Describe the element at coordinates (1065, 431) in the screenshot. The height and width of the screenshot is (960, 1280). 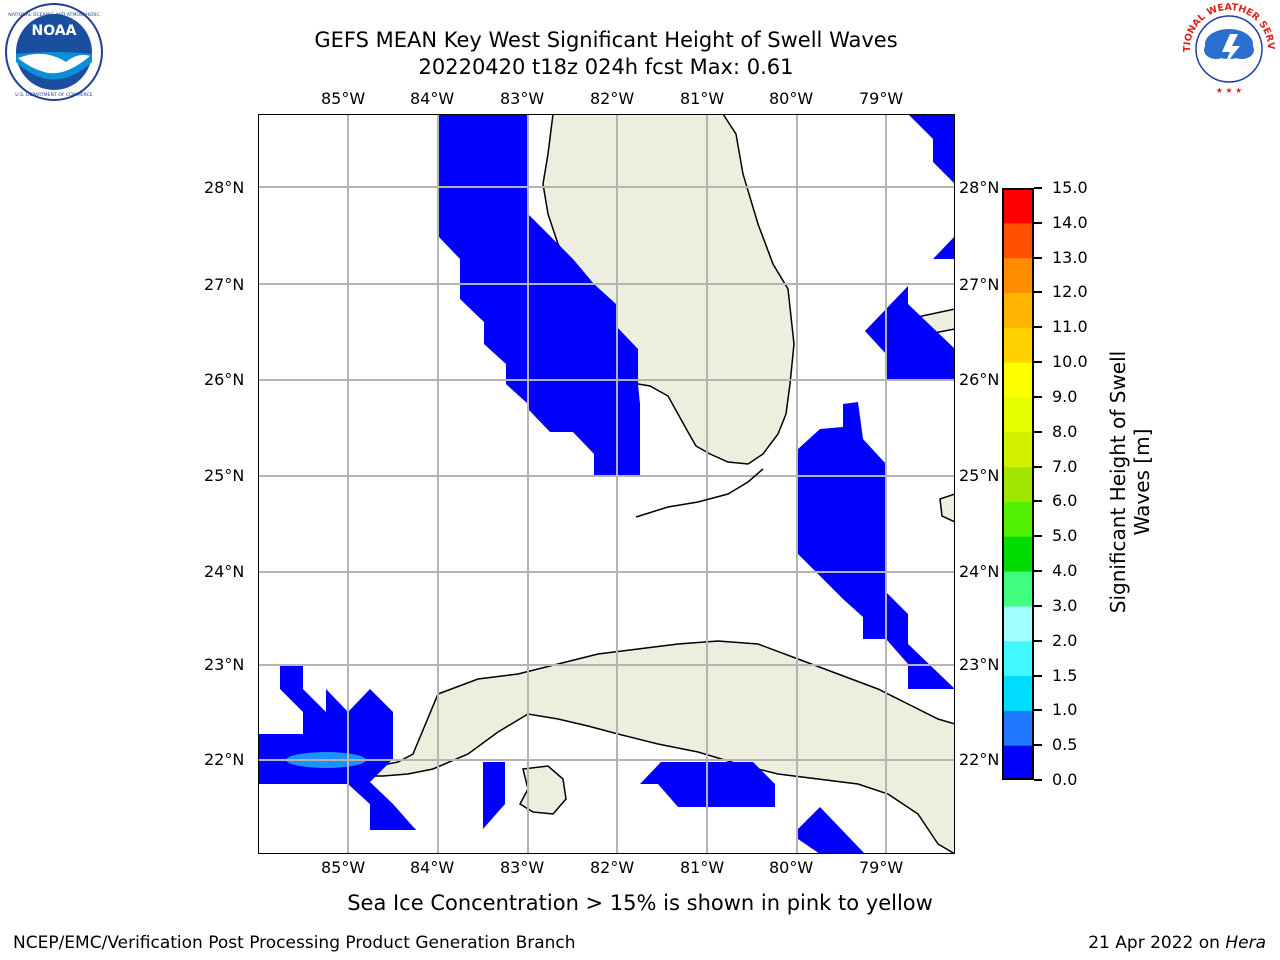
I see `colorbar-level-label: 8.0` at that location.